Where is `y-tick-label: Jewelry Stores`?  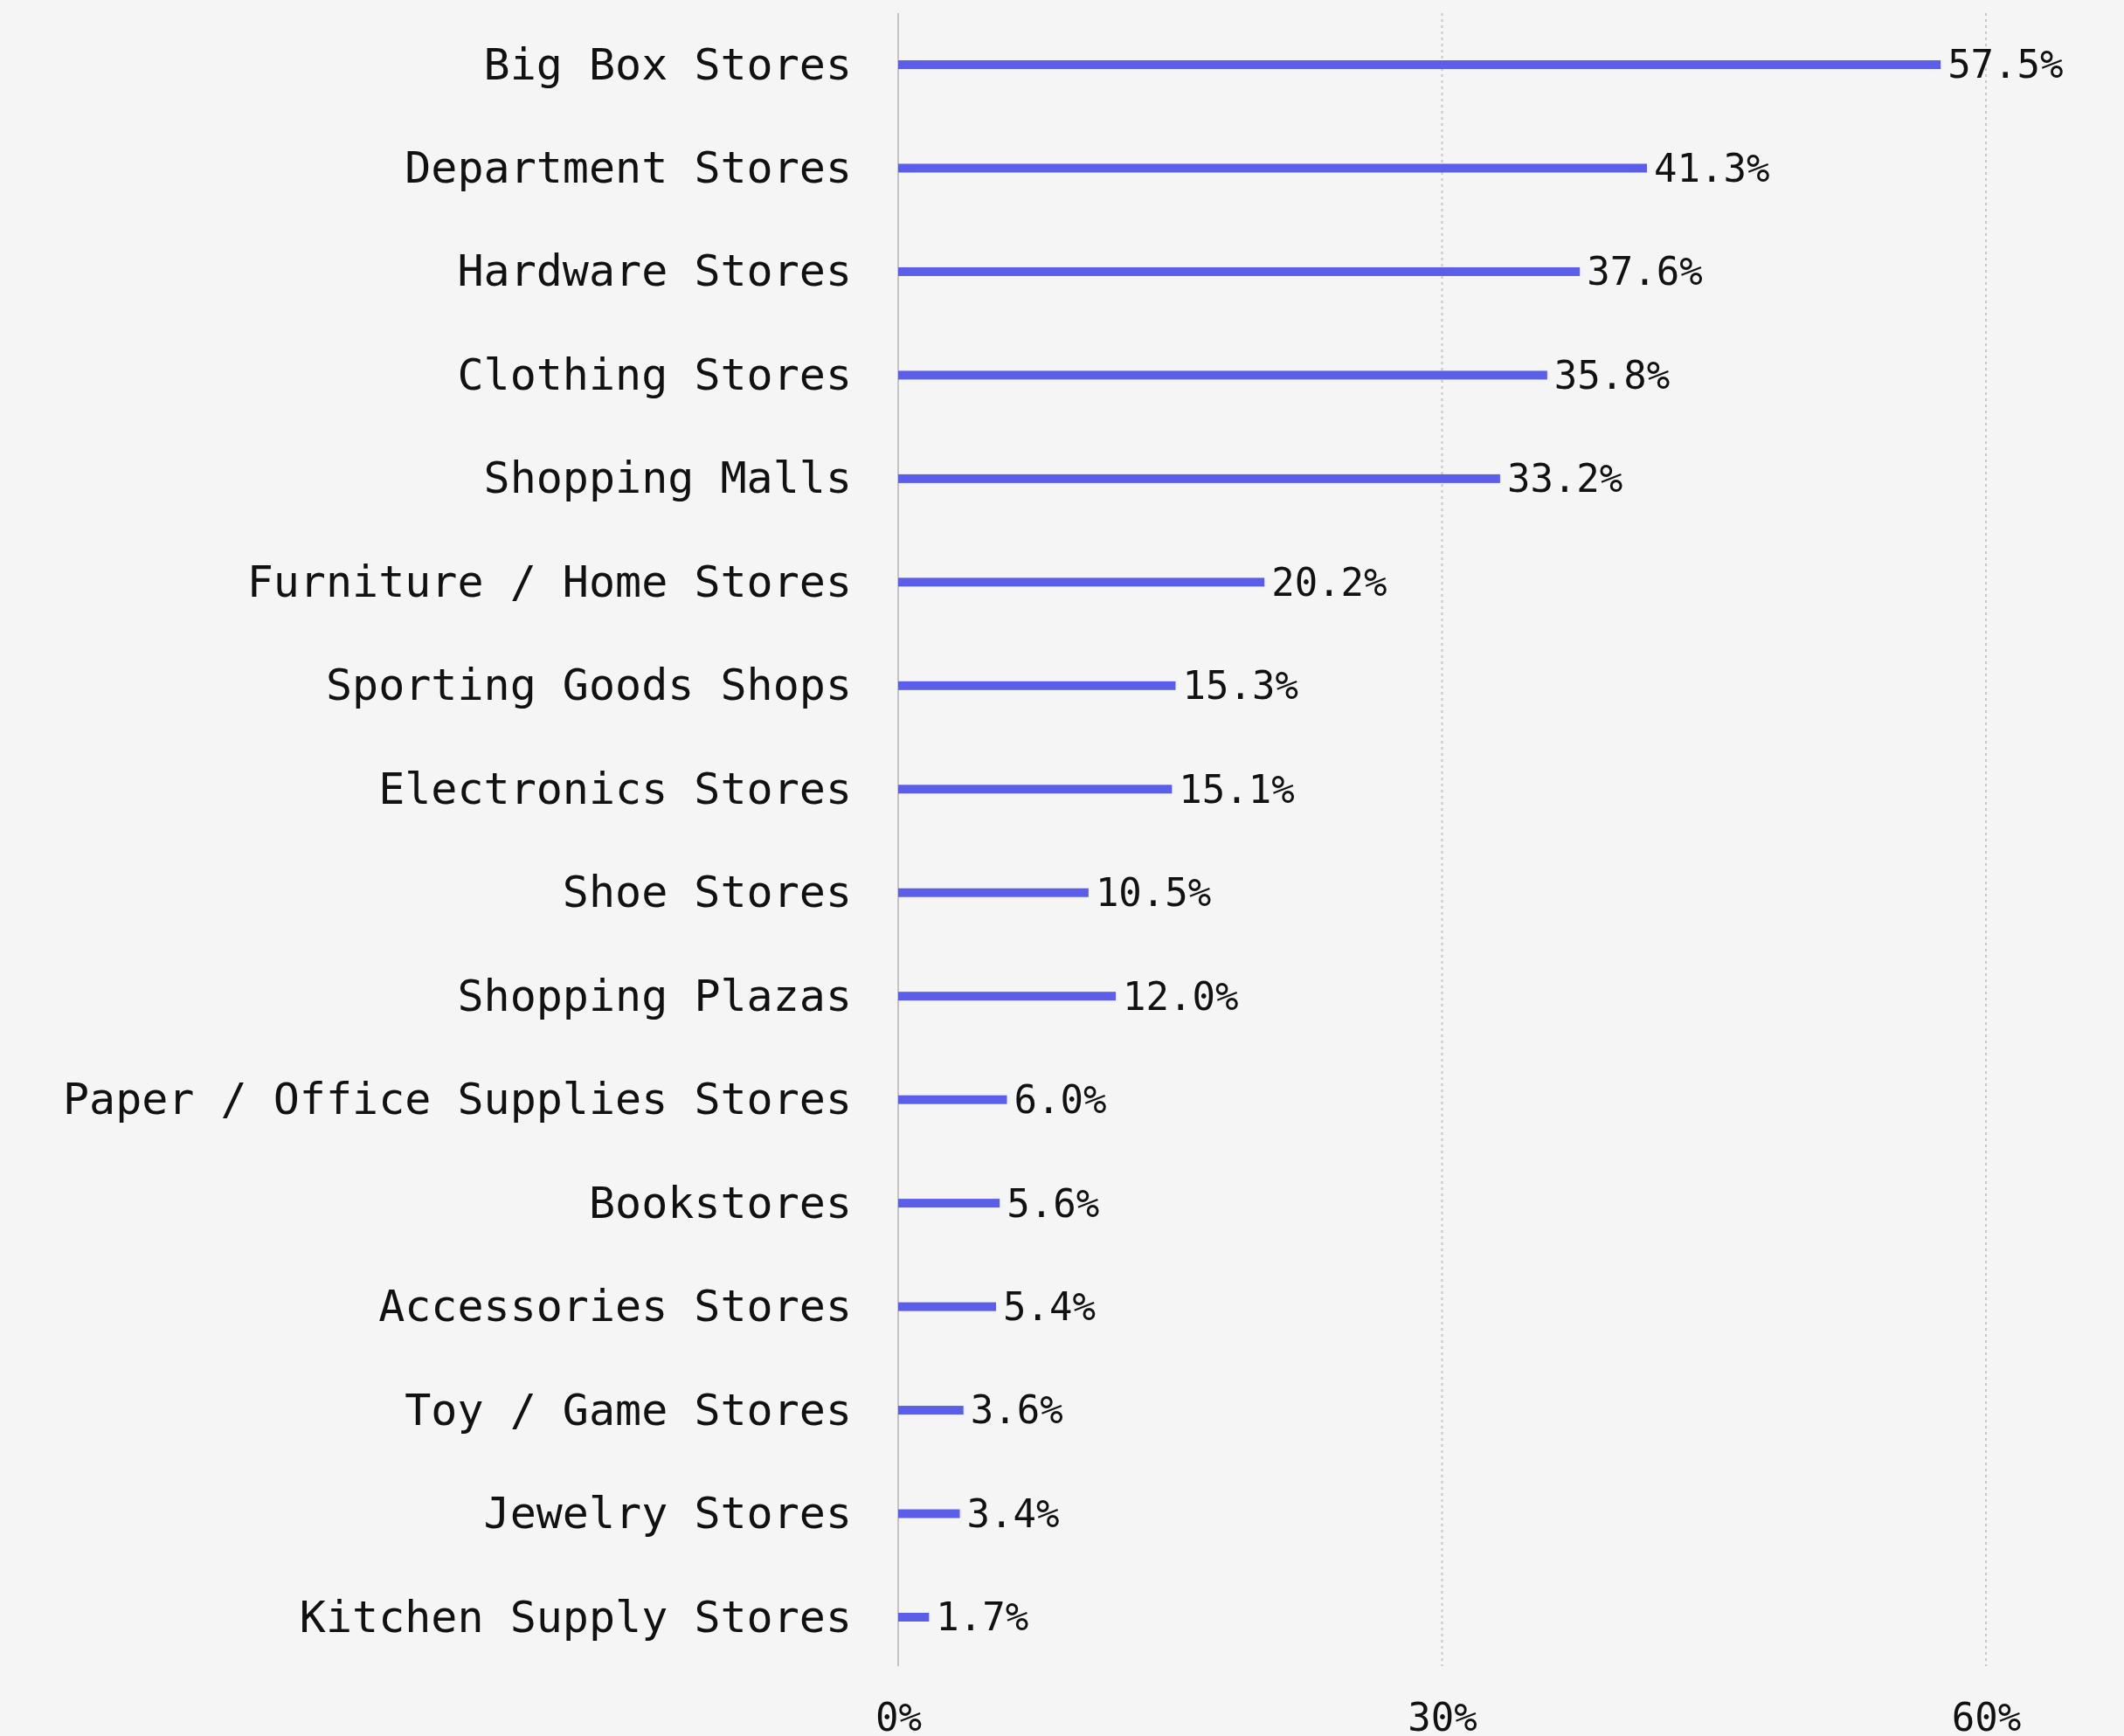
y-tick-label: Jewelry Stores is located at coordinates (668, 1514).